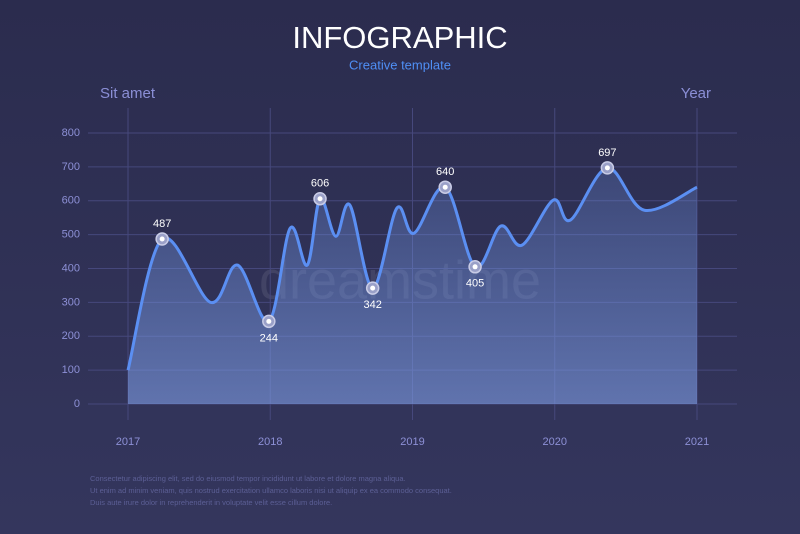 The height and width of the screenshot is (534, 800). Describe the element at coordinates (696, 93) in the screenshot. I see `x-axis-label: Year` at that location.